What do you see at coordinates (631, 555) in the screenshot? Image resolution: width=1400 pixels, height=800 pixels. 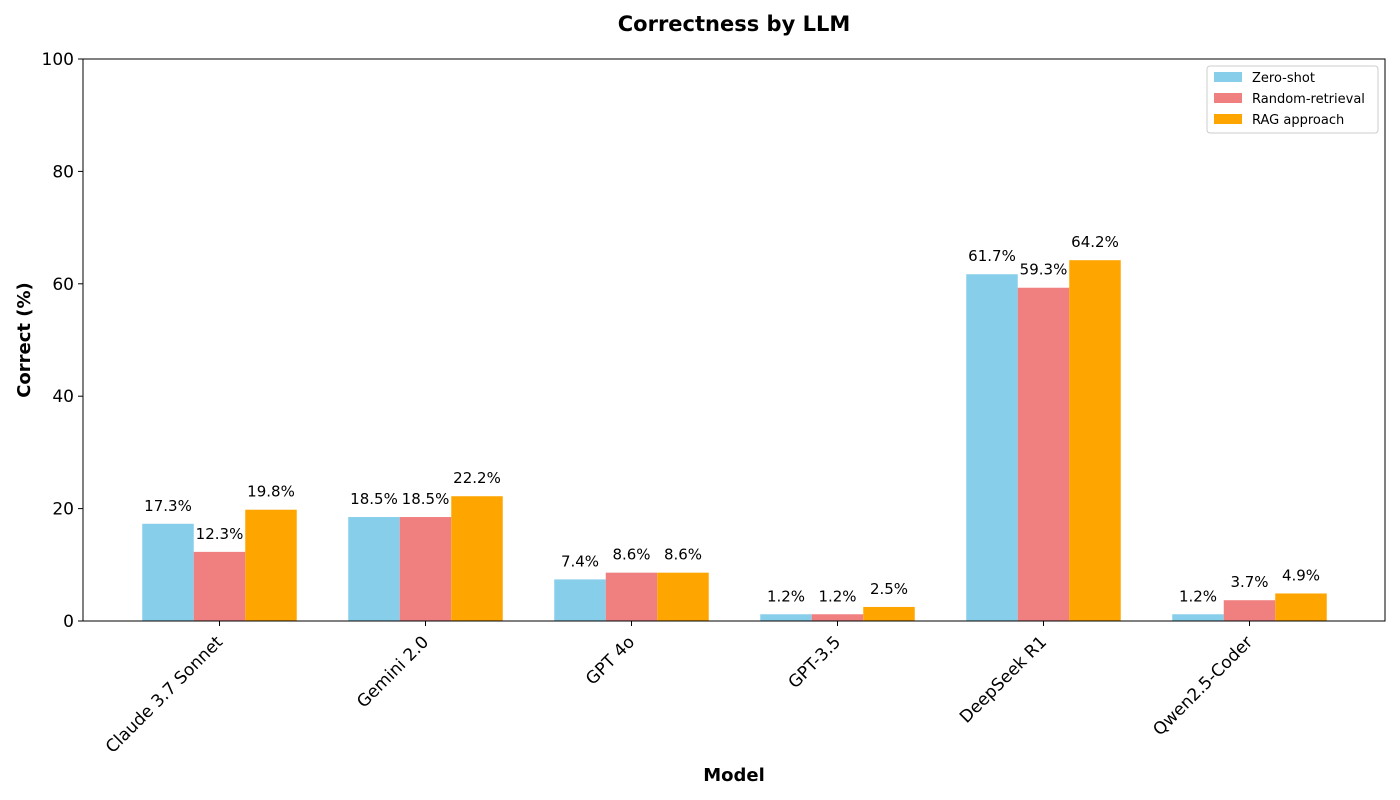 I see `value-label-random-retrieval-gpt-4o: 8.6%` at bounding box center [631, 555].